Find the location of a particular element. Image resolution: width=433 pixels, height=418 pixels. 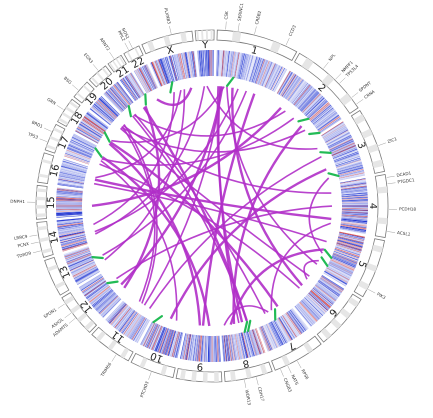

chromosome-label: 3 is located at coordinates (360, 146).